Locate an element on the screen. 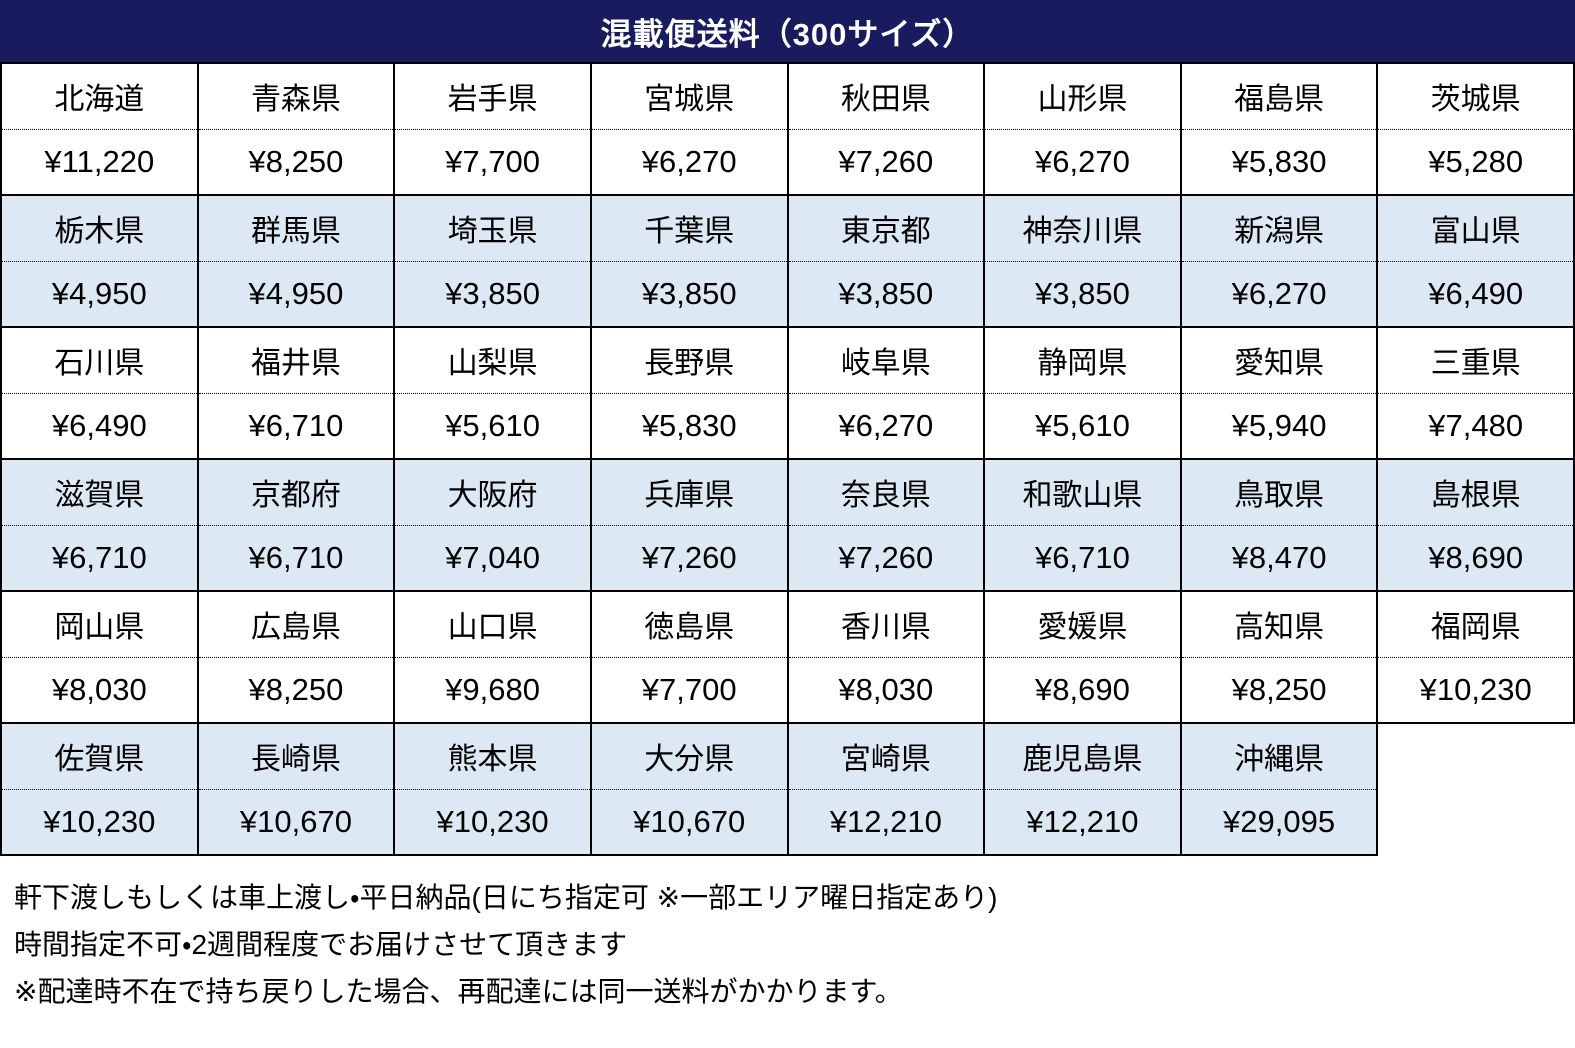 This screenshot has width=1575, height=1048. prefecture-name-cell: 岩手県 is located at coordinates (492, 96).